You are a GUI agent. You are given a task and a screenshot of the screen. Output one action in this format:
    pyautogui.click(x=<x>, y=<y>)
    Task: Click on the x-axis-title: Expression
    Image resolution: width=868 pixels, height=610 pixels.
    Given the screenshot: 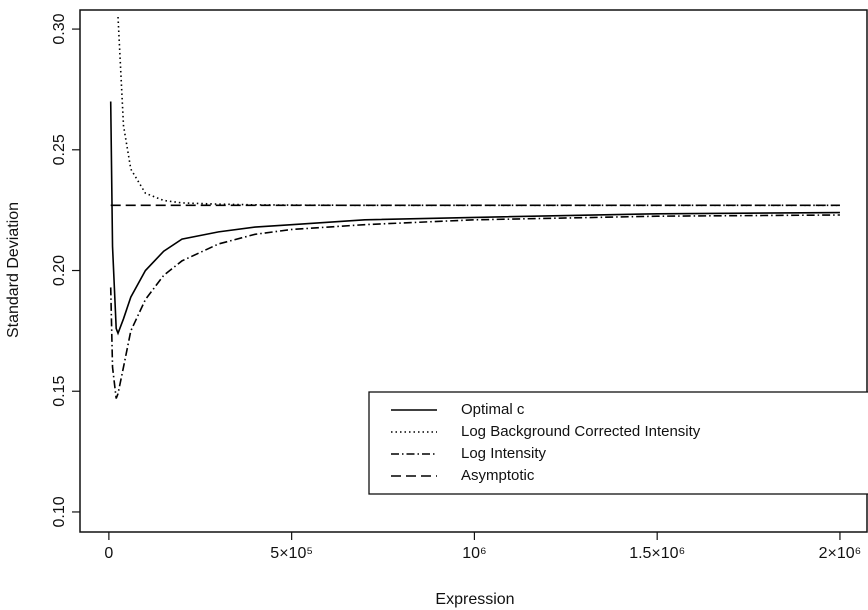 What is the action you would take?
    pyautogui.click(x=474, y=599)
    